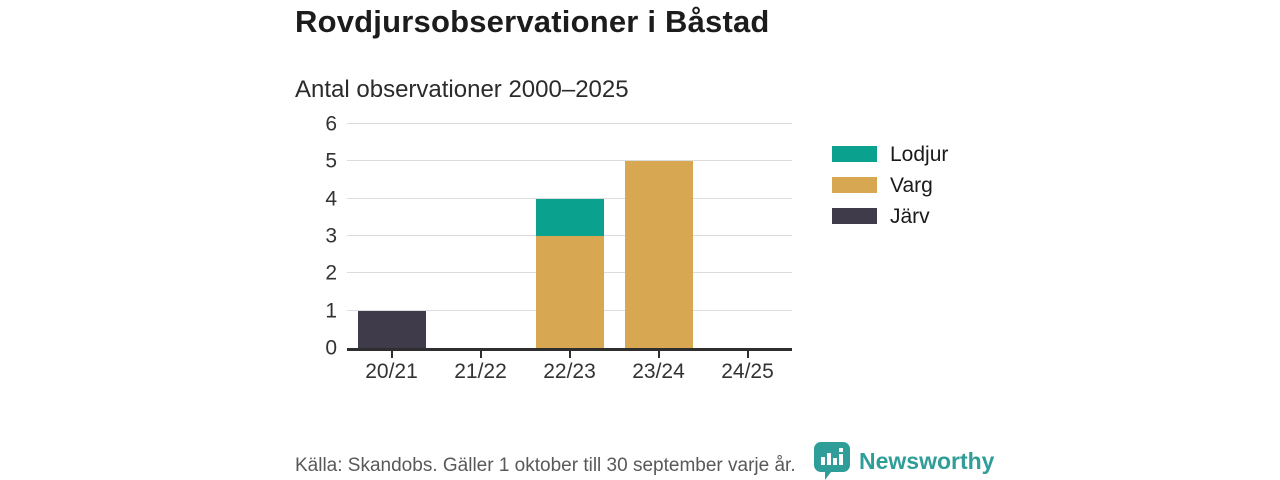 This screenshot has height=480, width=1280. I want to click on y-tick-label: 1, so click(331, 311).